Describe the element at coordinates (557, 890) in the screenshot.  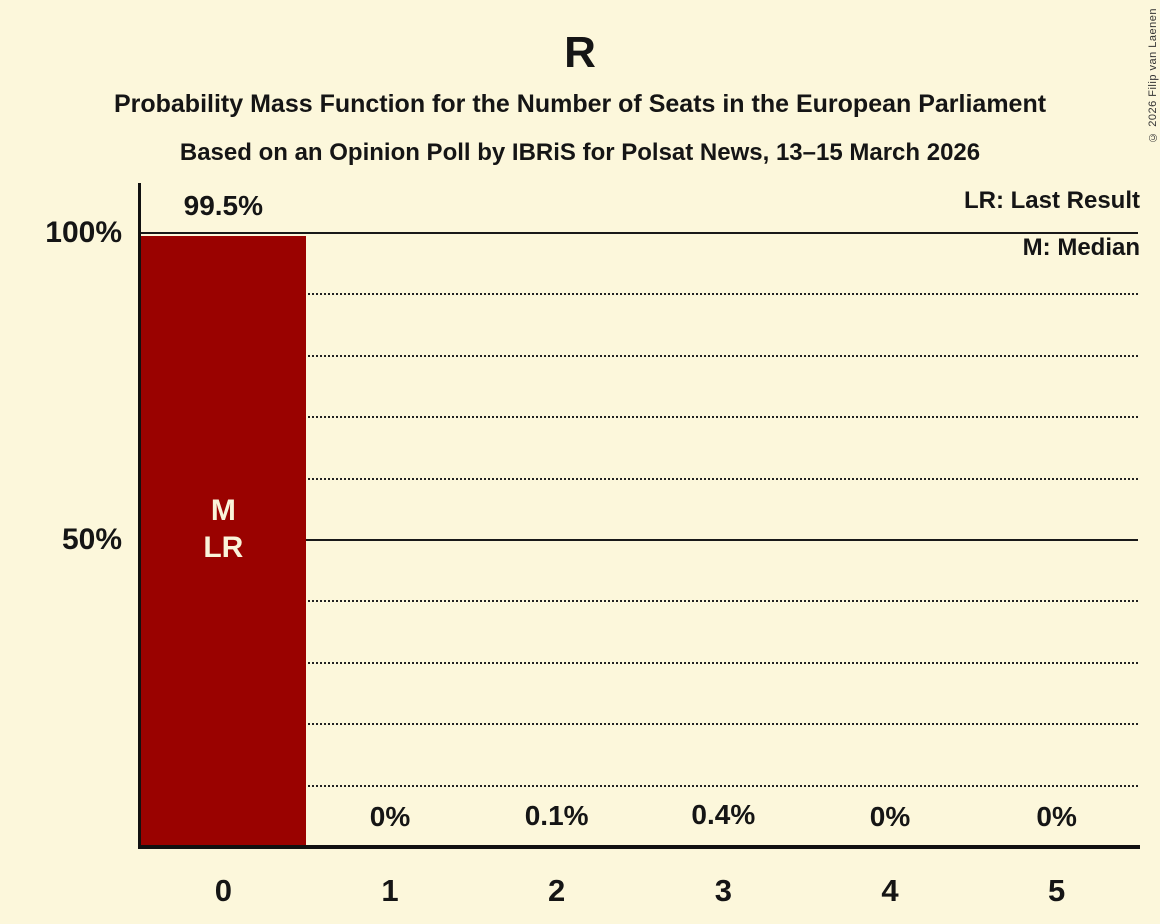
I see `x-axis-label-2: 2` at that location.